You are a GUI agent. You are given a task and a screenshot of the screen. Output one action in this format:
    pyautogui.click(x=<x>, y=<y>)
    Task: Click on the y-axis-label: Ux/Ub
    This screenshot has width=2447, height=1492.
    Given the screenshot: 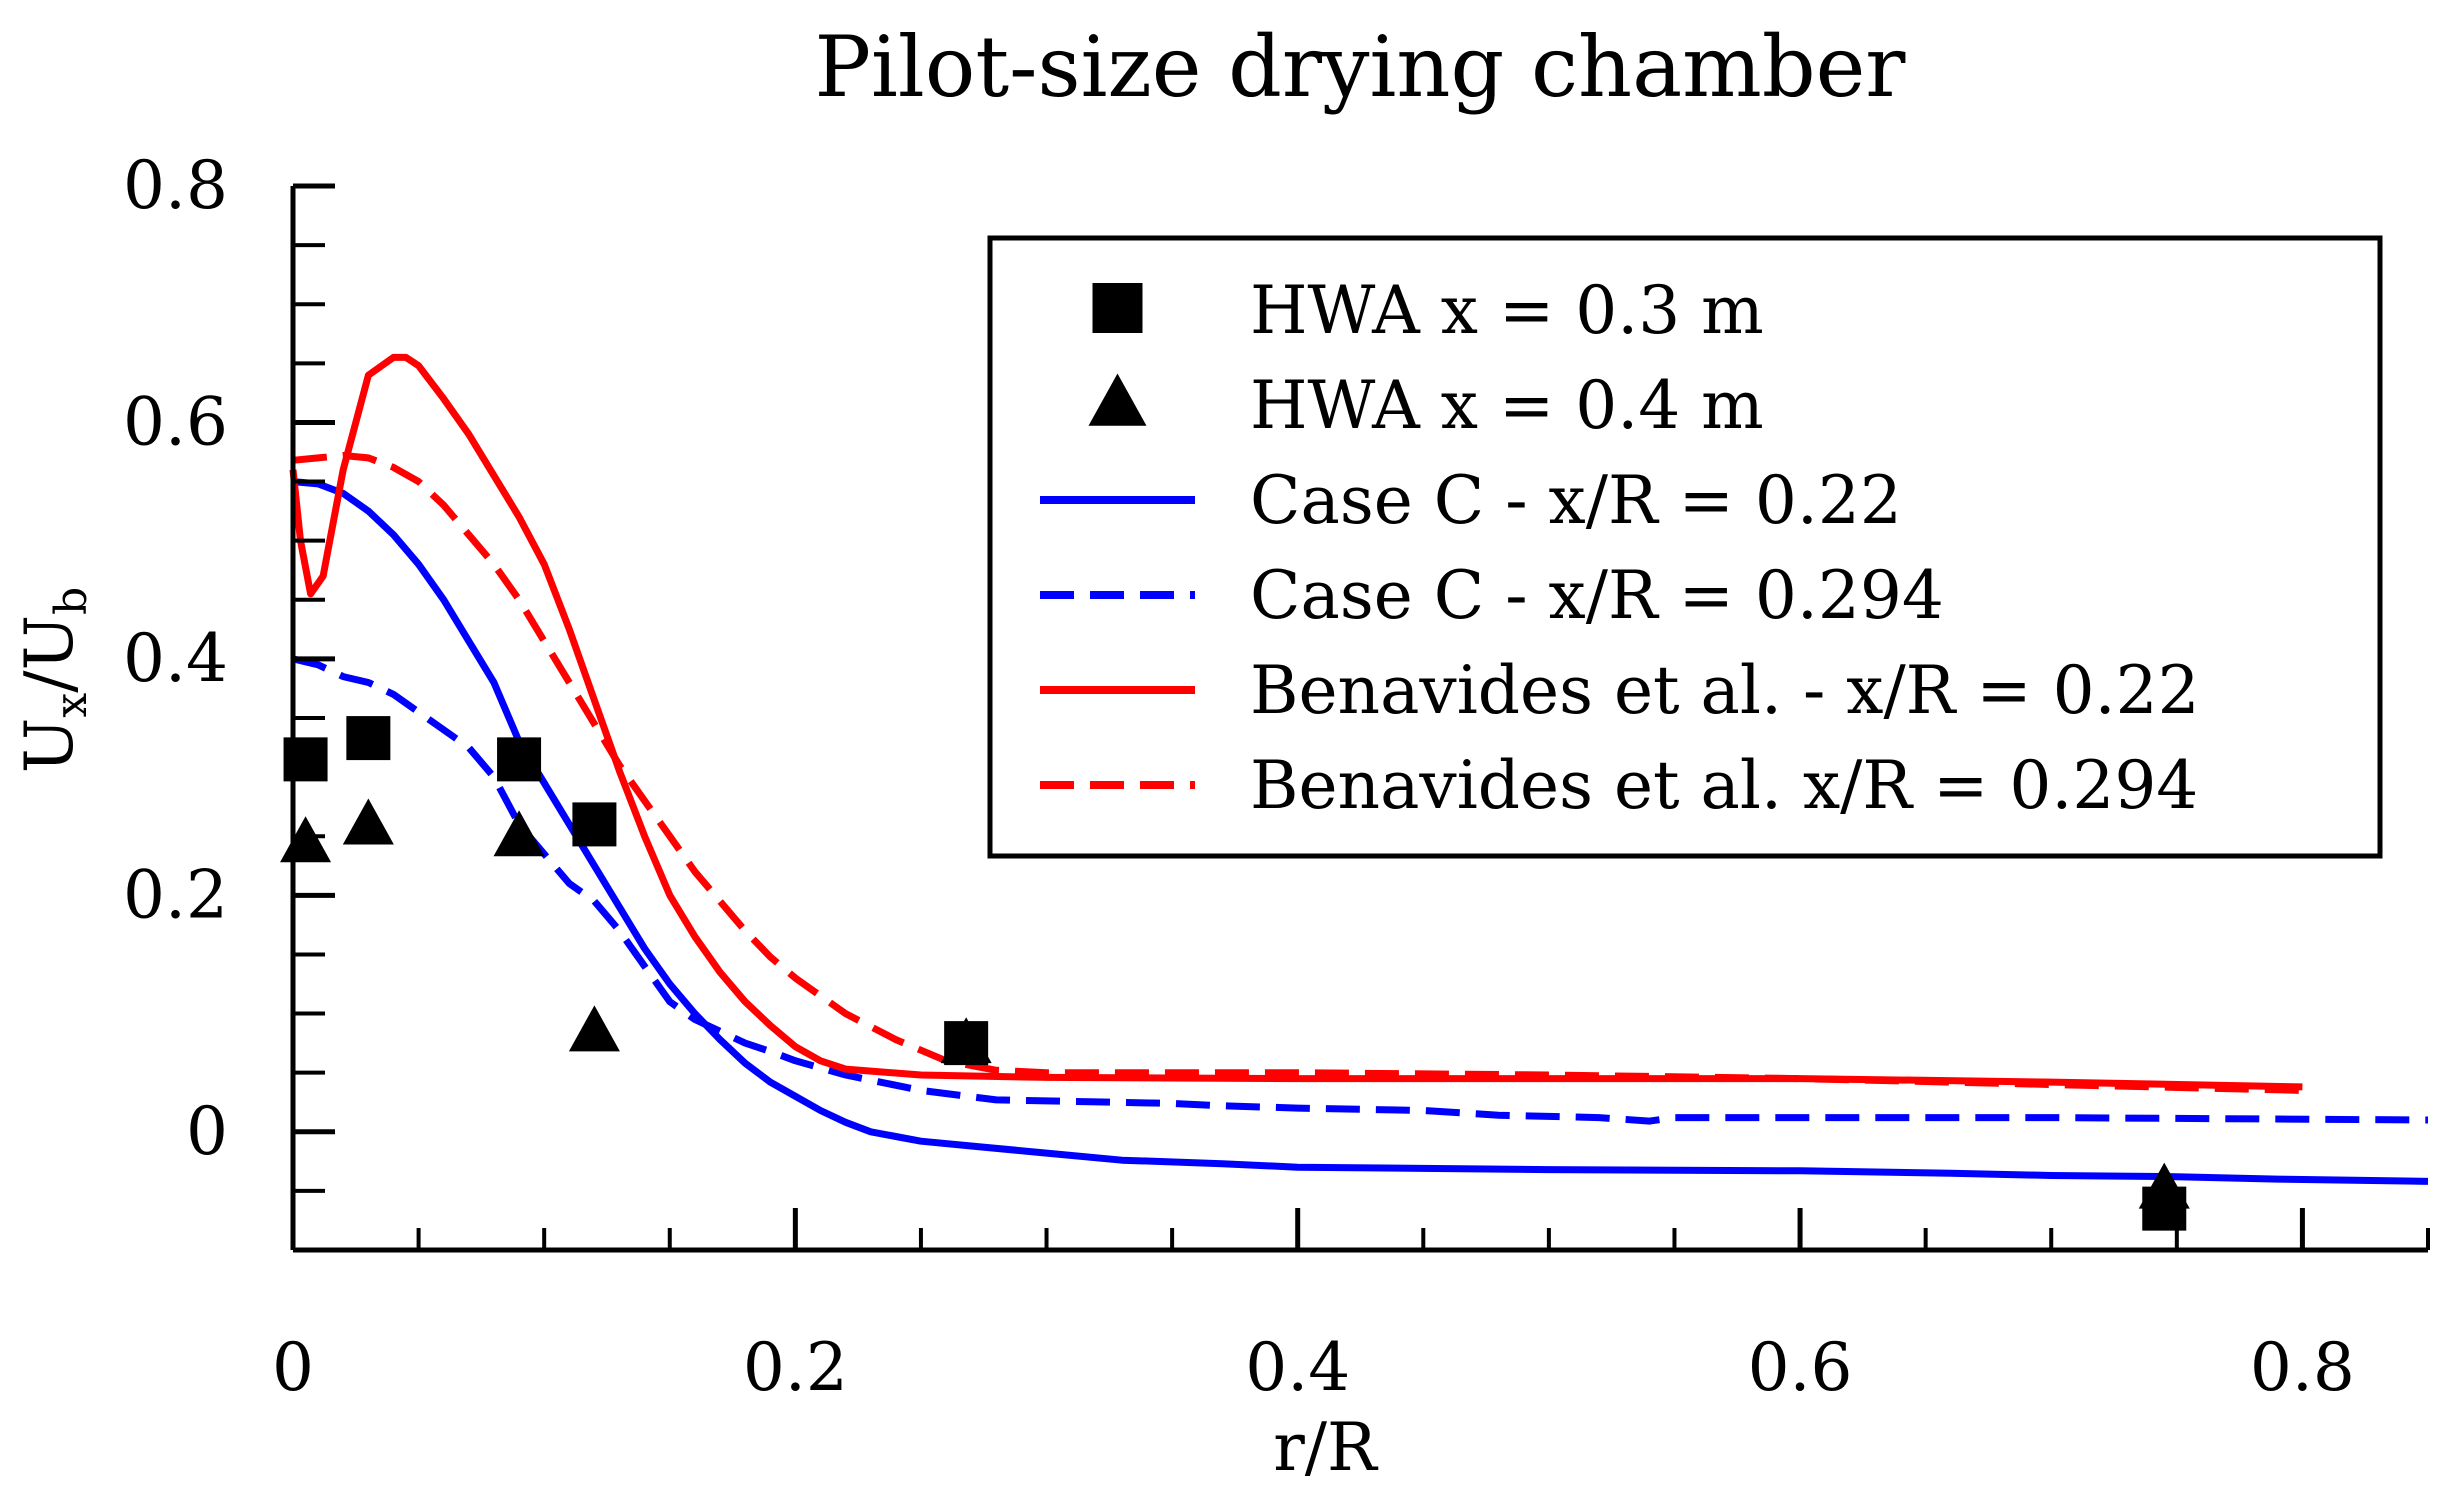 What is the action you would take?
    pyautogui.click(x=54, y=680)
    